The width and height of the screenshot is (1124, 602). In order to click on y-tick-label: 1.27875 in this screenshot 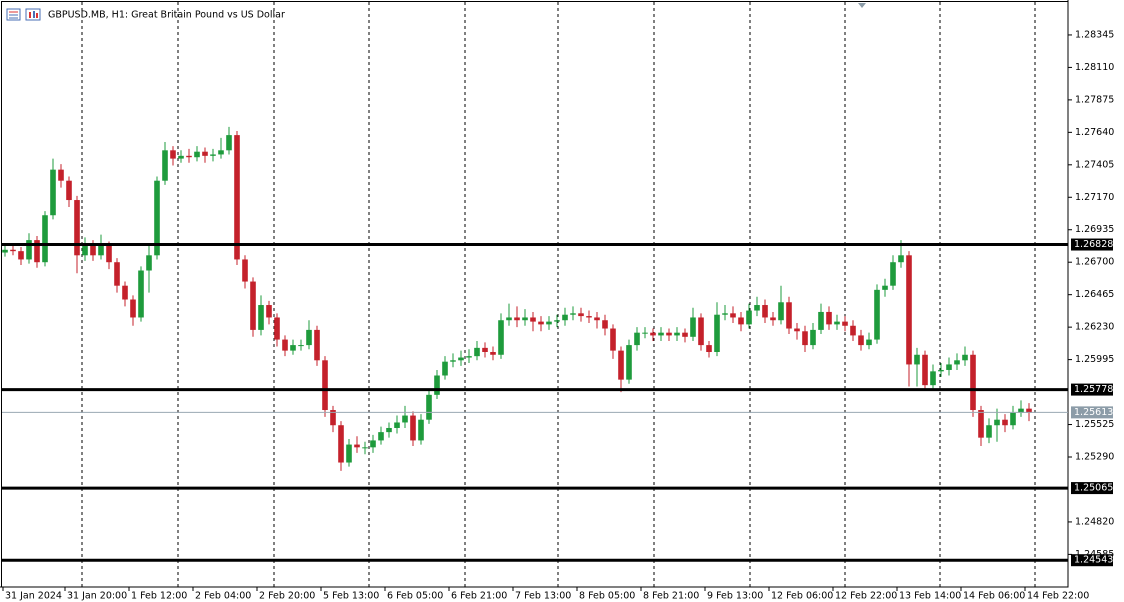, I will do `click(1094, 99)`.